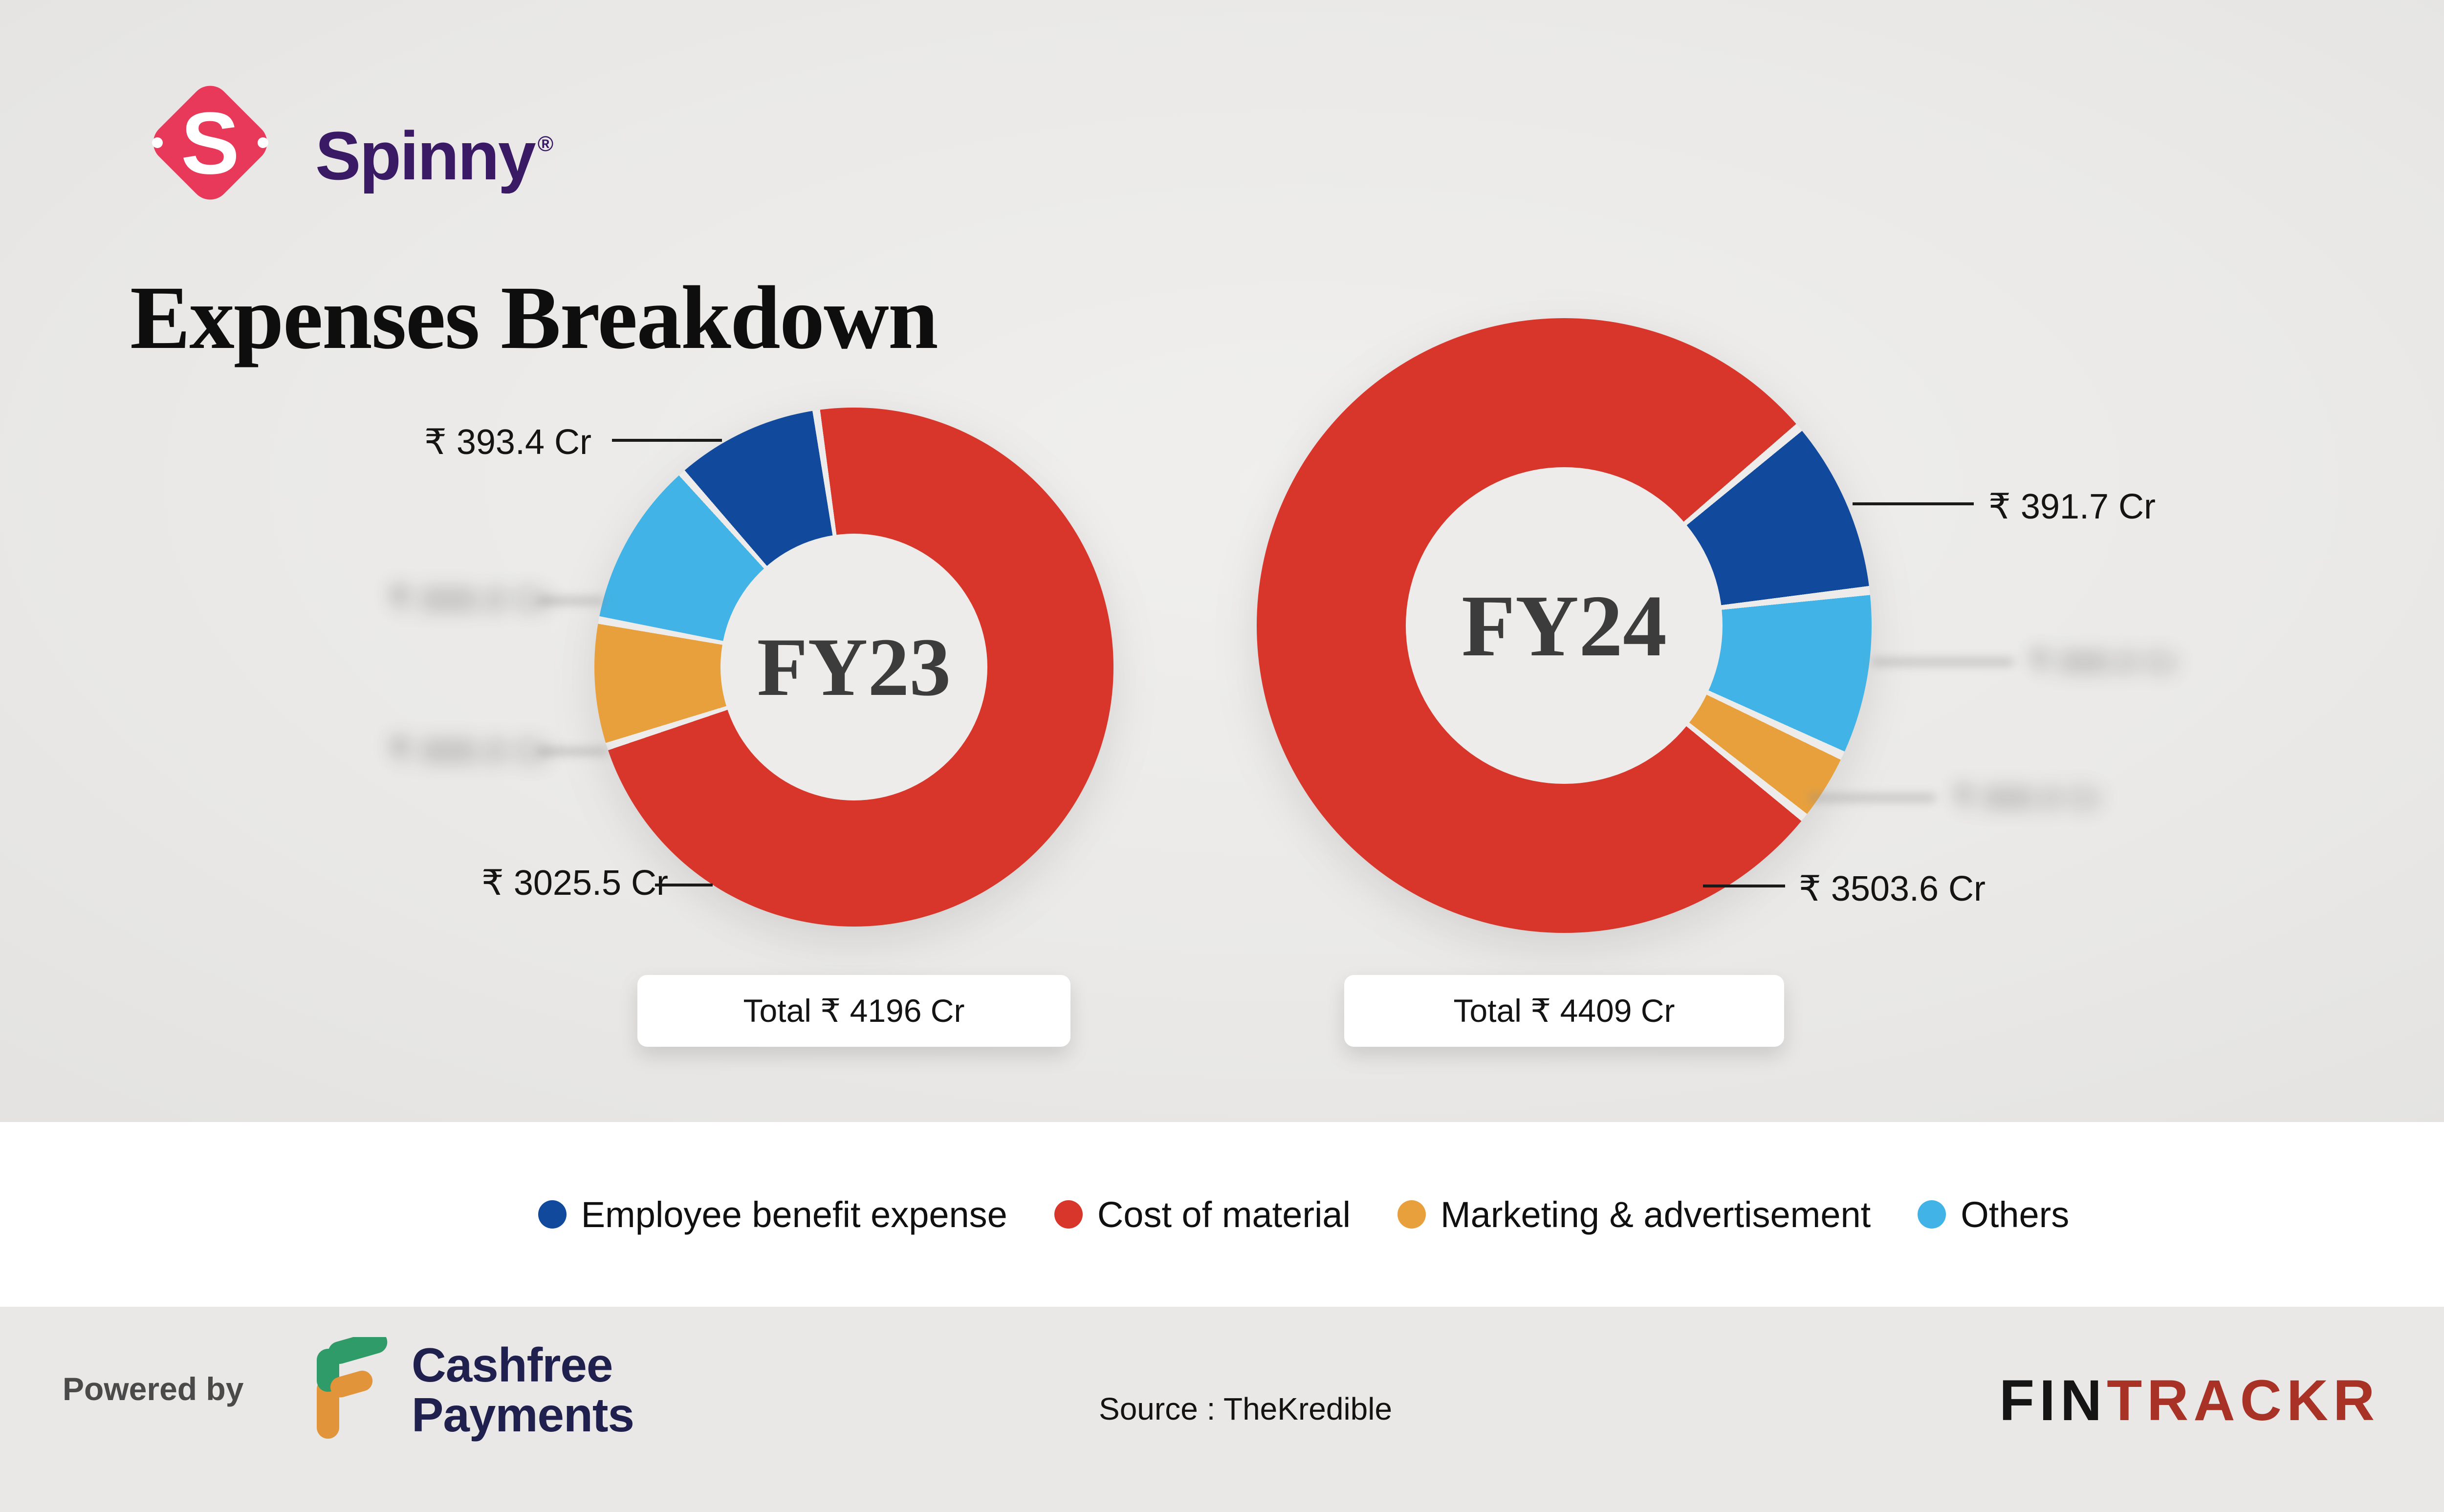 This screenshot has height=1512, width=2444. I want to click on legend-dot-marketing-icon, so click(1411, 1214).